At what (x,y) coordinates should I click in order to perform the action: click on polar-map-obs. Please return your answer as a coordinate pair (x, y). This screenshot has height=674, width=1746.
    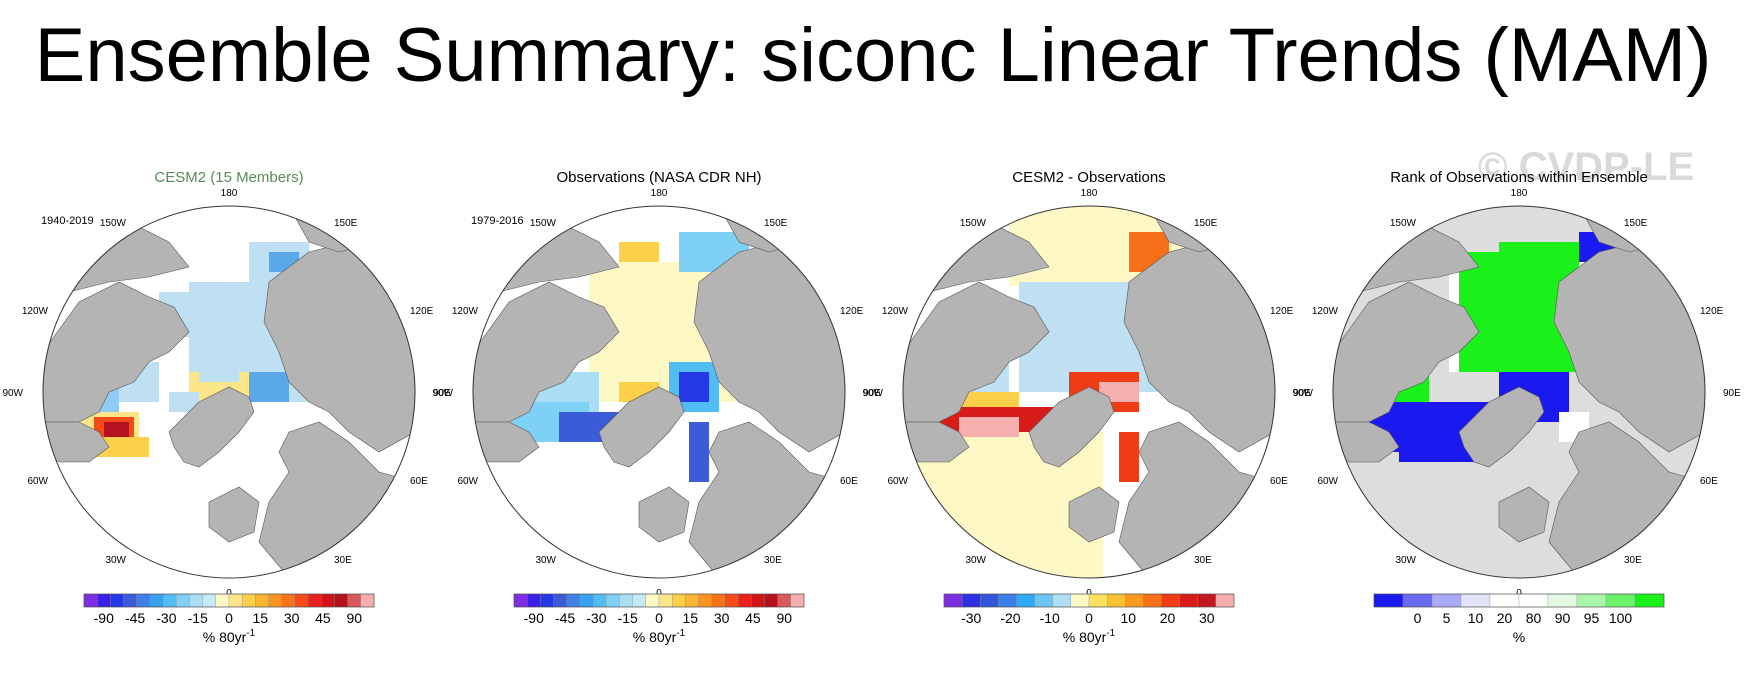
    Looking at the image, I should click on (659, 392).